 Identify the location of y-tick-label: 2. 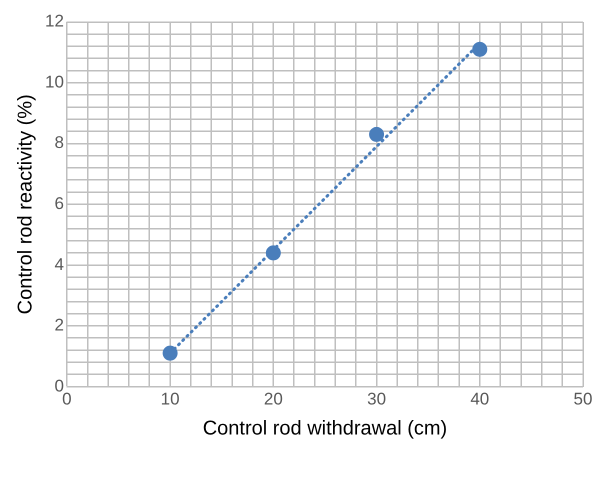
(59, 325).